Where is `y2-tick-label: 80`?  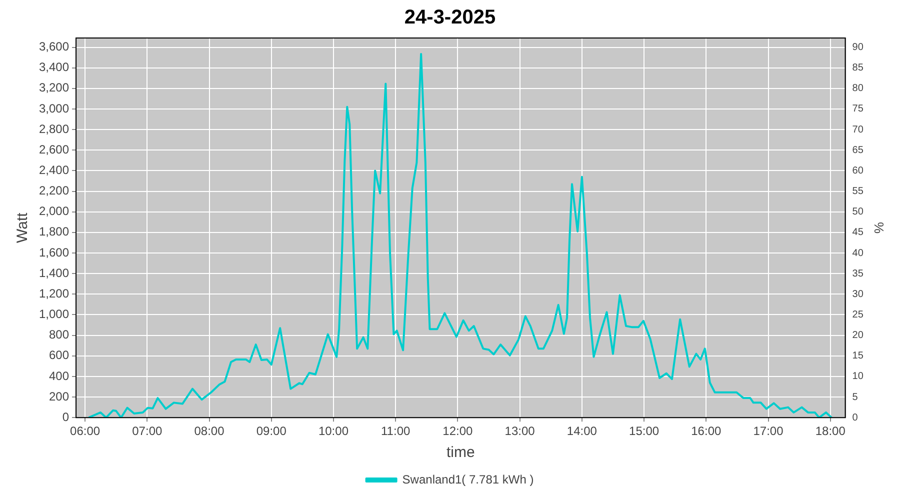 y2-tick-label: 80 is located at coordinates (858, 88).